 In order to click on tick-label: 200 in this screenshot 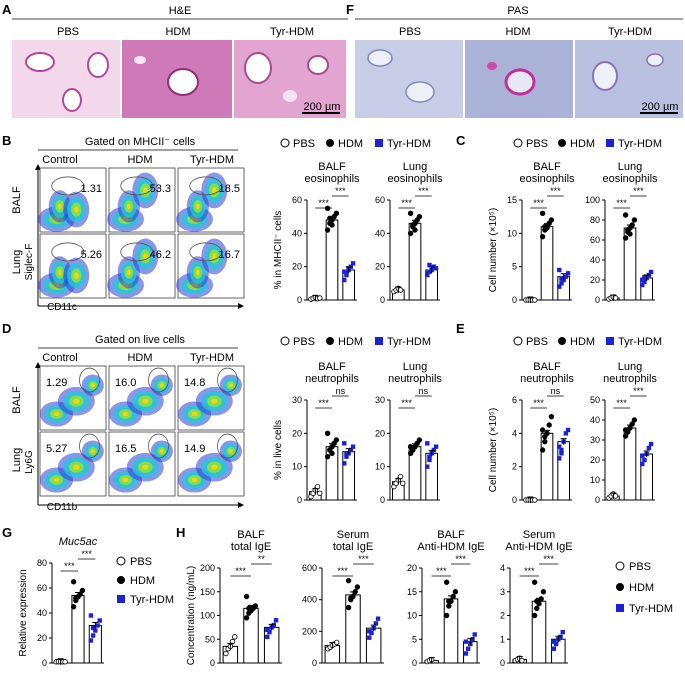, I will do `click(309, 631)`.